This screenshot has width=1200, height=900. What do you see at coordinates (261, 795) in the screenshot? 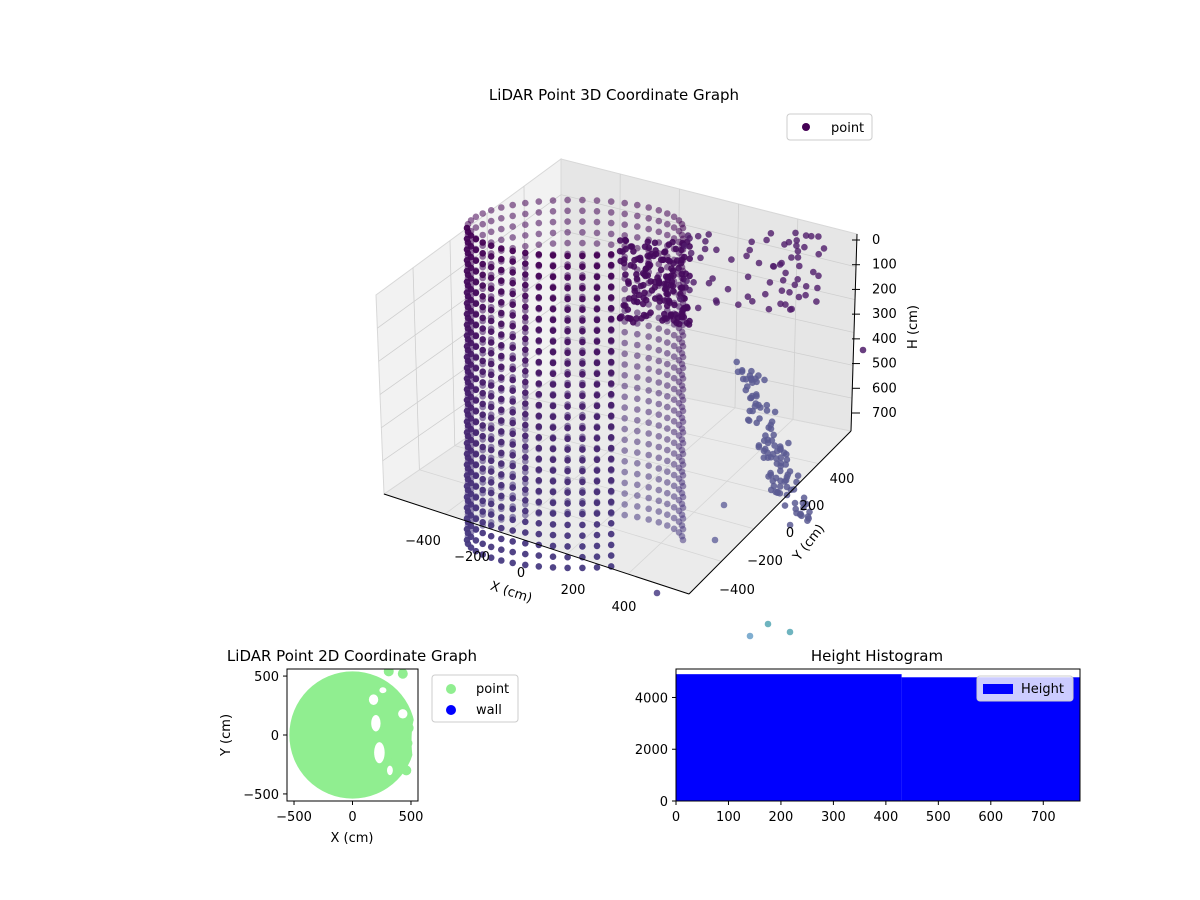
I see `y-tick-label: −500` at bounding box center [261, 795].